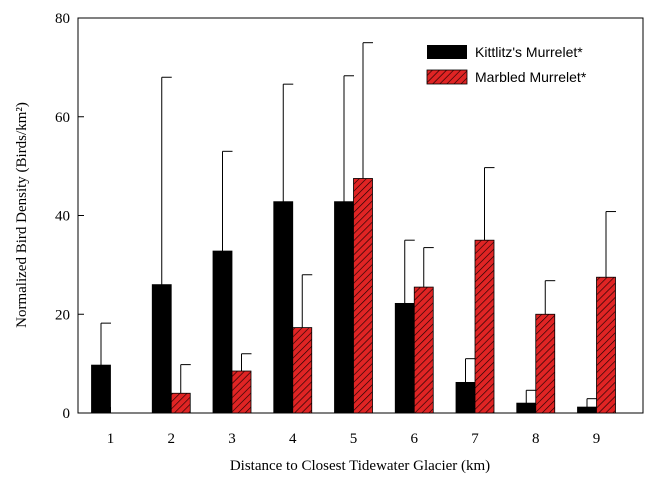  What do you see at coordinates (529, 52) in the screenshot?
I see `legend-label-kittlitz: Kittlitz's Murrelet*` at bounding box center [529, 52].